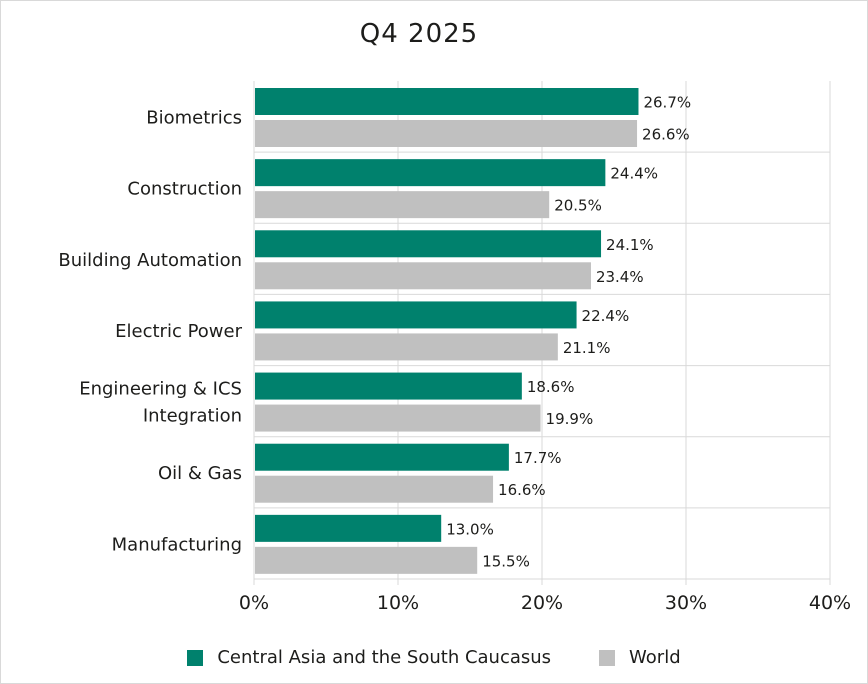 The height and width of the screenshot is (684, 868). Describe the element at coordinates (178, 331) in the screenshot. I see `category-label: Electric Power` at that location.